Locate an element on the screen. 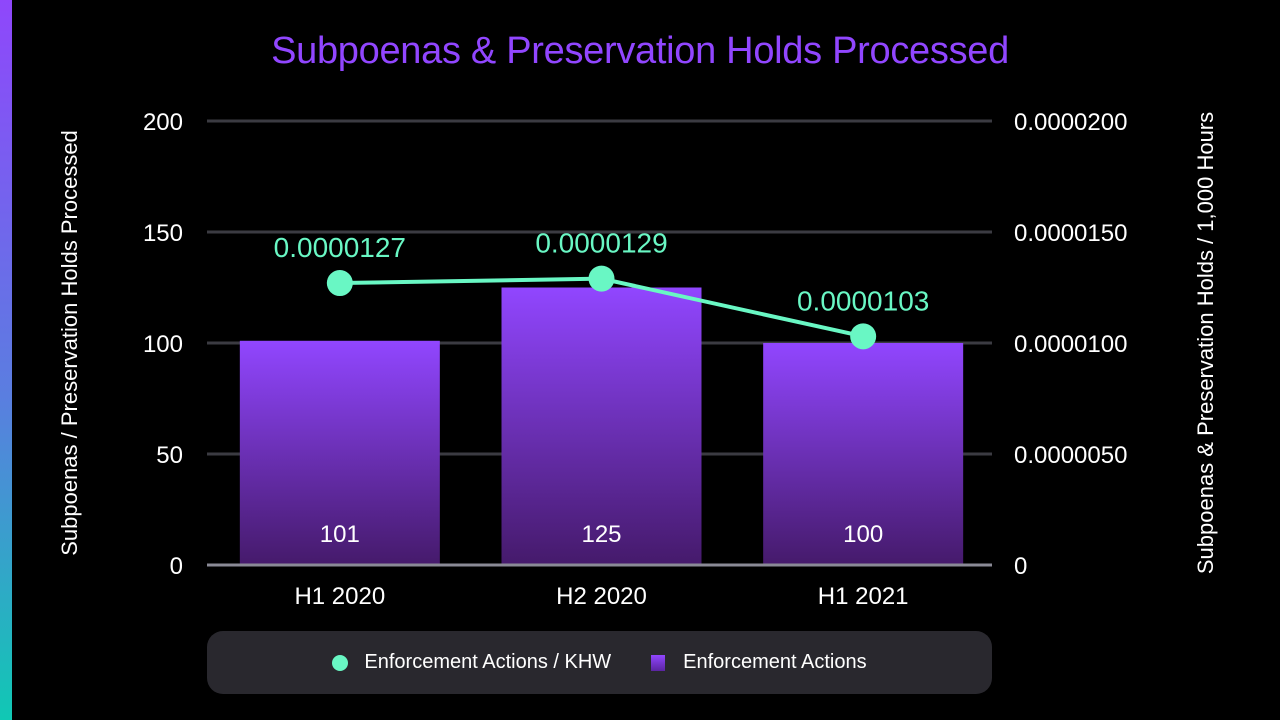 The width and height of the screenshot is (1280, 720). chart-title: Subpoenas & Preservation Holds Processed is located at coordinates (640, 51).